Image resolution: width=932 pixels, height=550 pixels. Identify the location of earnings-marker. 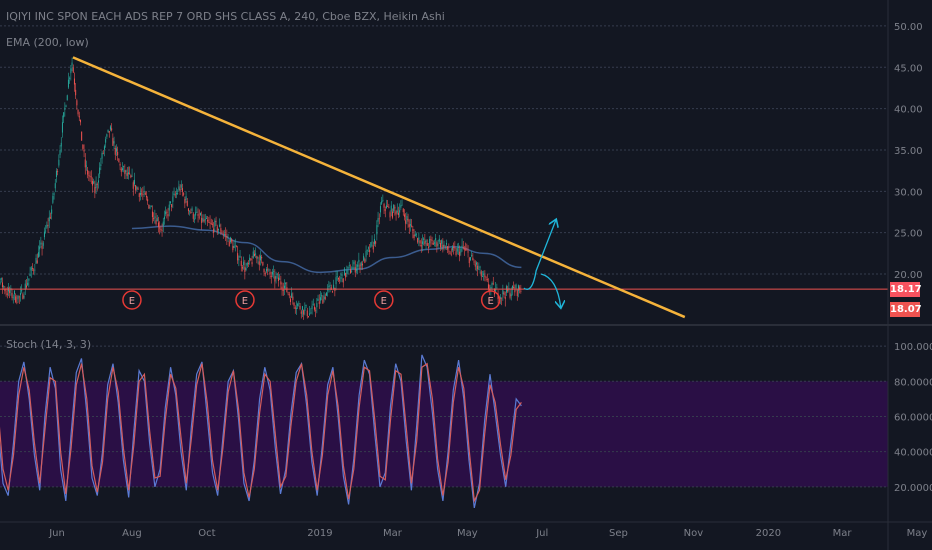
(245, 300).